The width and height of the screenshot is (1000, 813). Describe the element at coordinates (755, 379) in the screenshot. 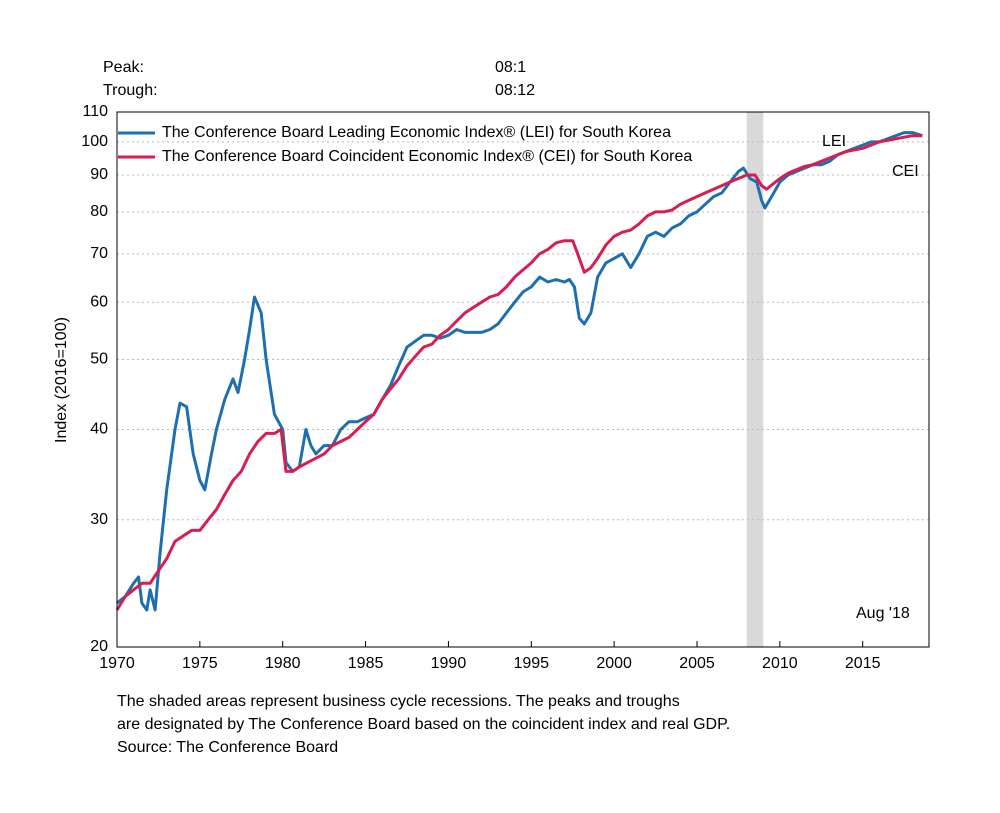

I see `recession-band` at that location.